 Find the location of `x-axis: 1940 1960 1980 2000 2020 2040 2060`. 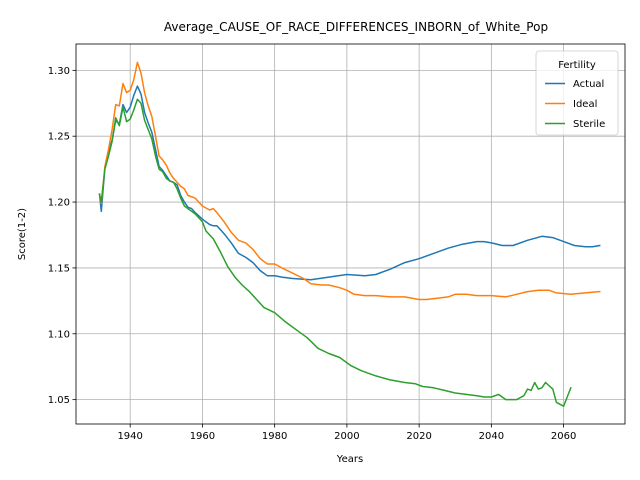

x-axis: 1940 1960 1980 2000 2020 2040 2060 is located at coordinates (346, 433).